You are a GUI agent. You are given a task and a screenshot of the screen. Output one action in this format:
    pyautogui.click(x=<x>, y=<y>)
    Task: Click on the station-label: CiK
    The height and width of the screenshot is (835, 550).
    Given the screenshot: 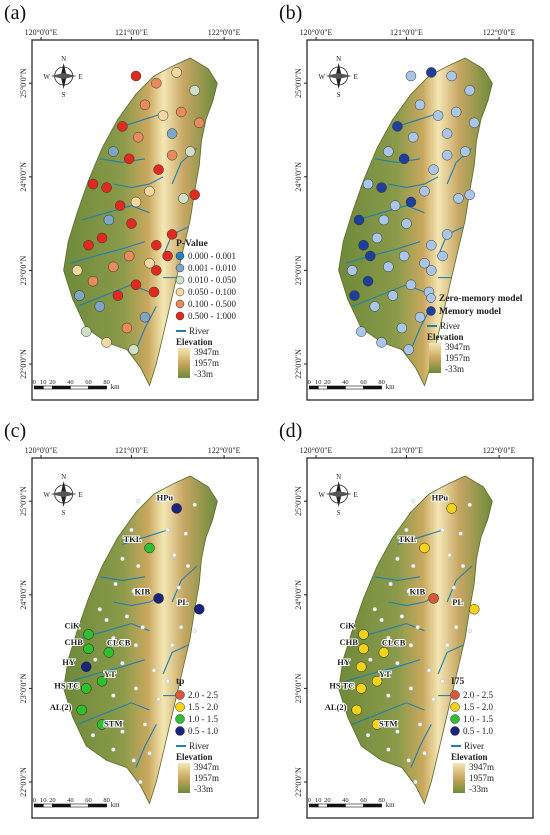 What is the action you would take?
    pyautogui.click(x=348, y=625)
    